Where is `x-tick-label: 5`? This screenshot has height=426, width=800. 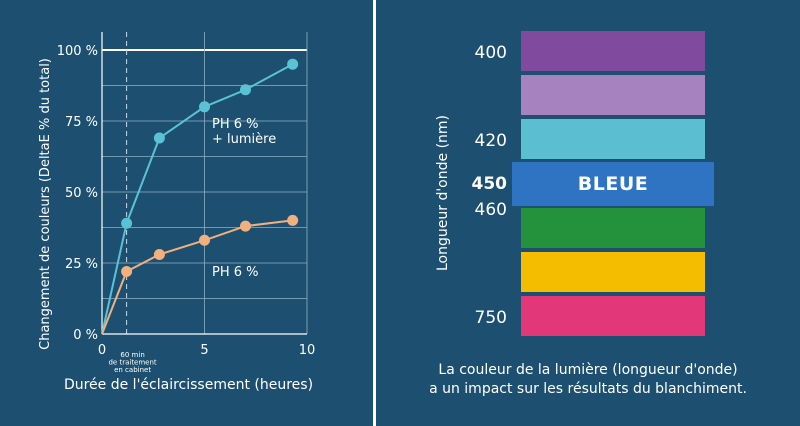 x-tick-label: 5 is located at coordinates (204, 350).